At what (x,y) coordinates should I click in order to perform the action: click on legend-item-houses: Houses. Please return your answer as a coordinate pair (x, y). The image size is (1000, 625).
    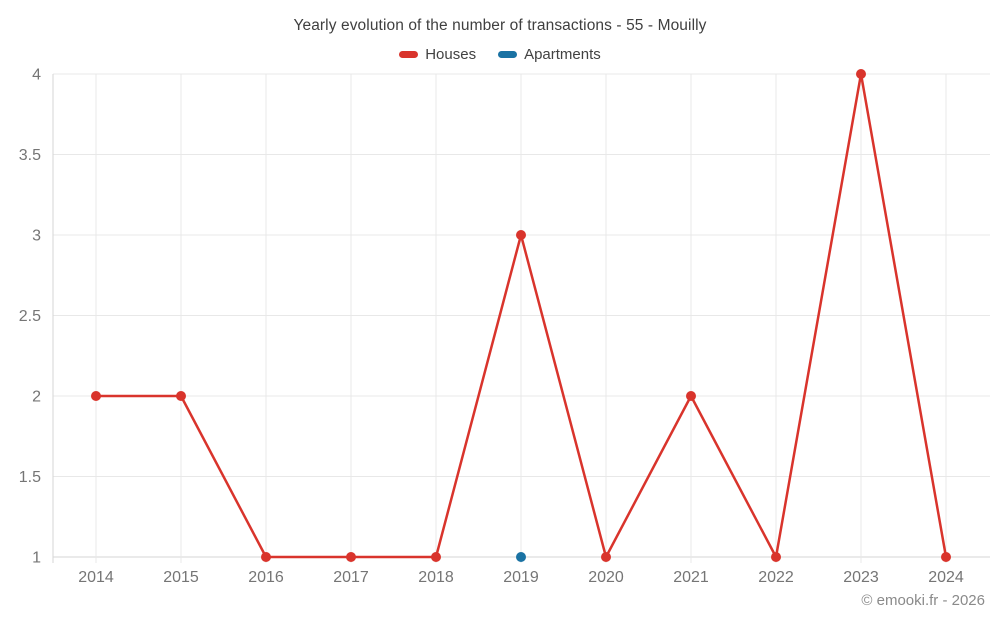
    Looking at the image, I should click on (437, 54).